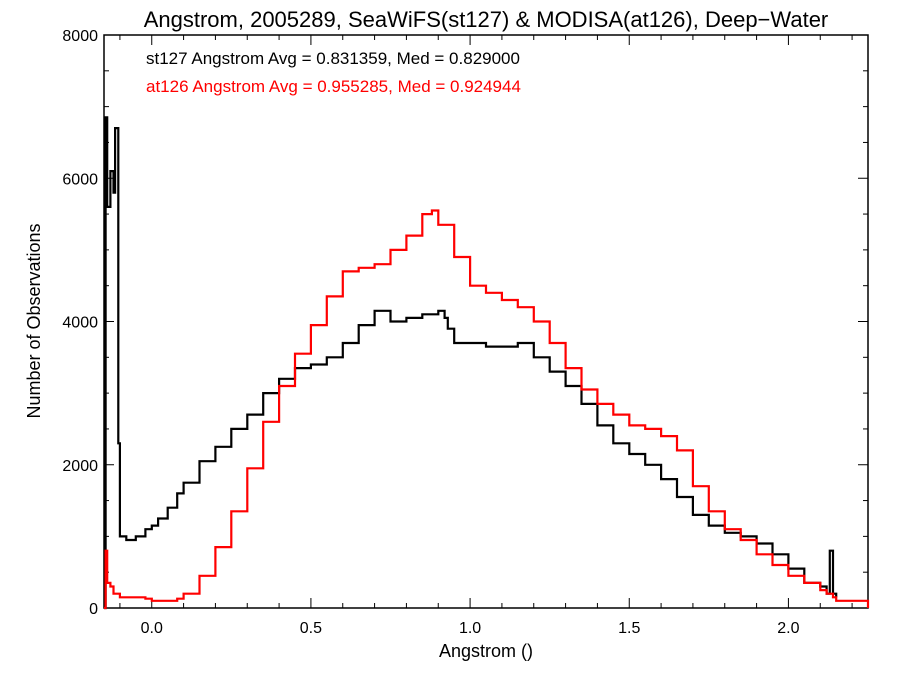 This screenshot has width=900, height=675. I want to click on y-tick-label: 2000, so click(80, 466).